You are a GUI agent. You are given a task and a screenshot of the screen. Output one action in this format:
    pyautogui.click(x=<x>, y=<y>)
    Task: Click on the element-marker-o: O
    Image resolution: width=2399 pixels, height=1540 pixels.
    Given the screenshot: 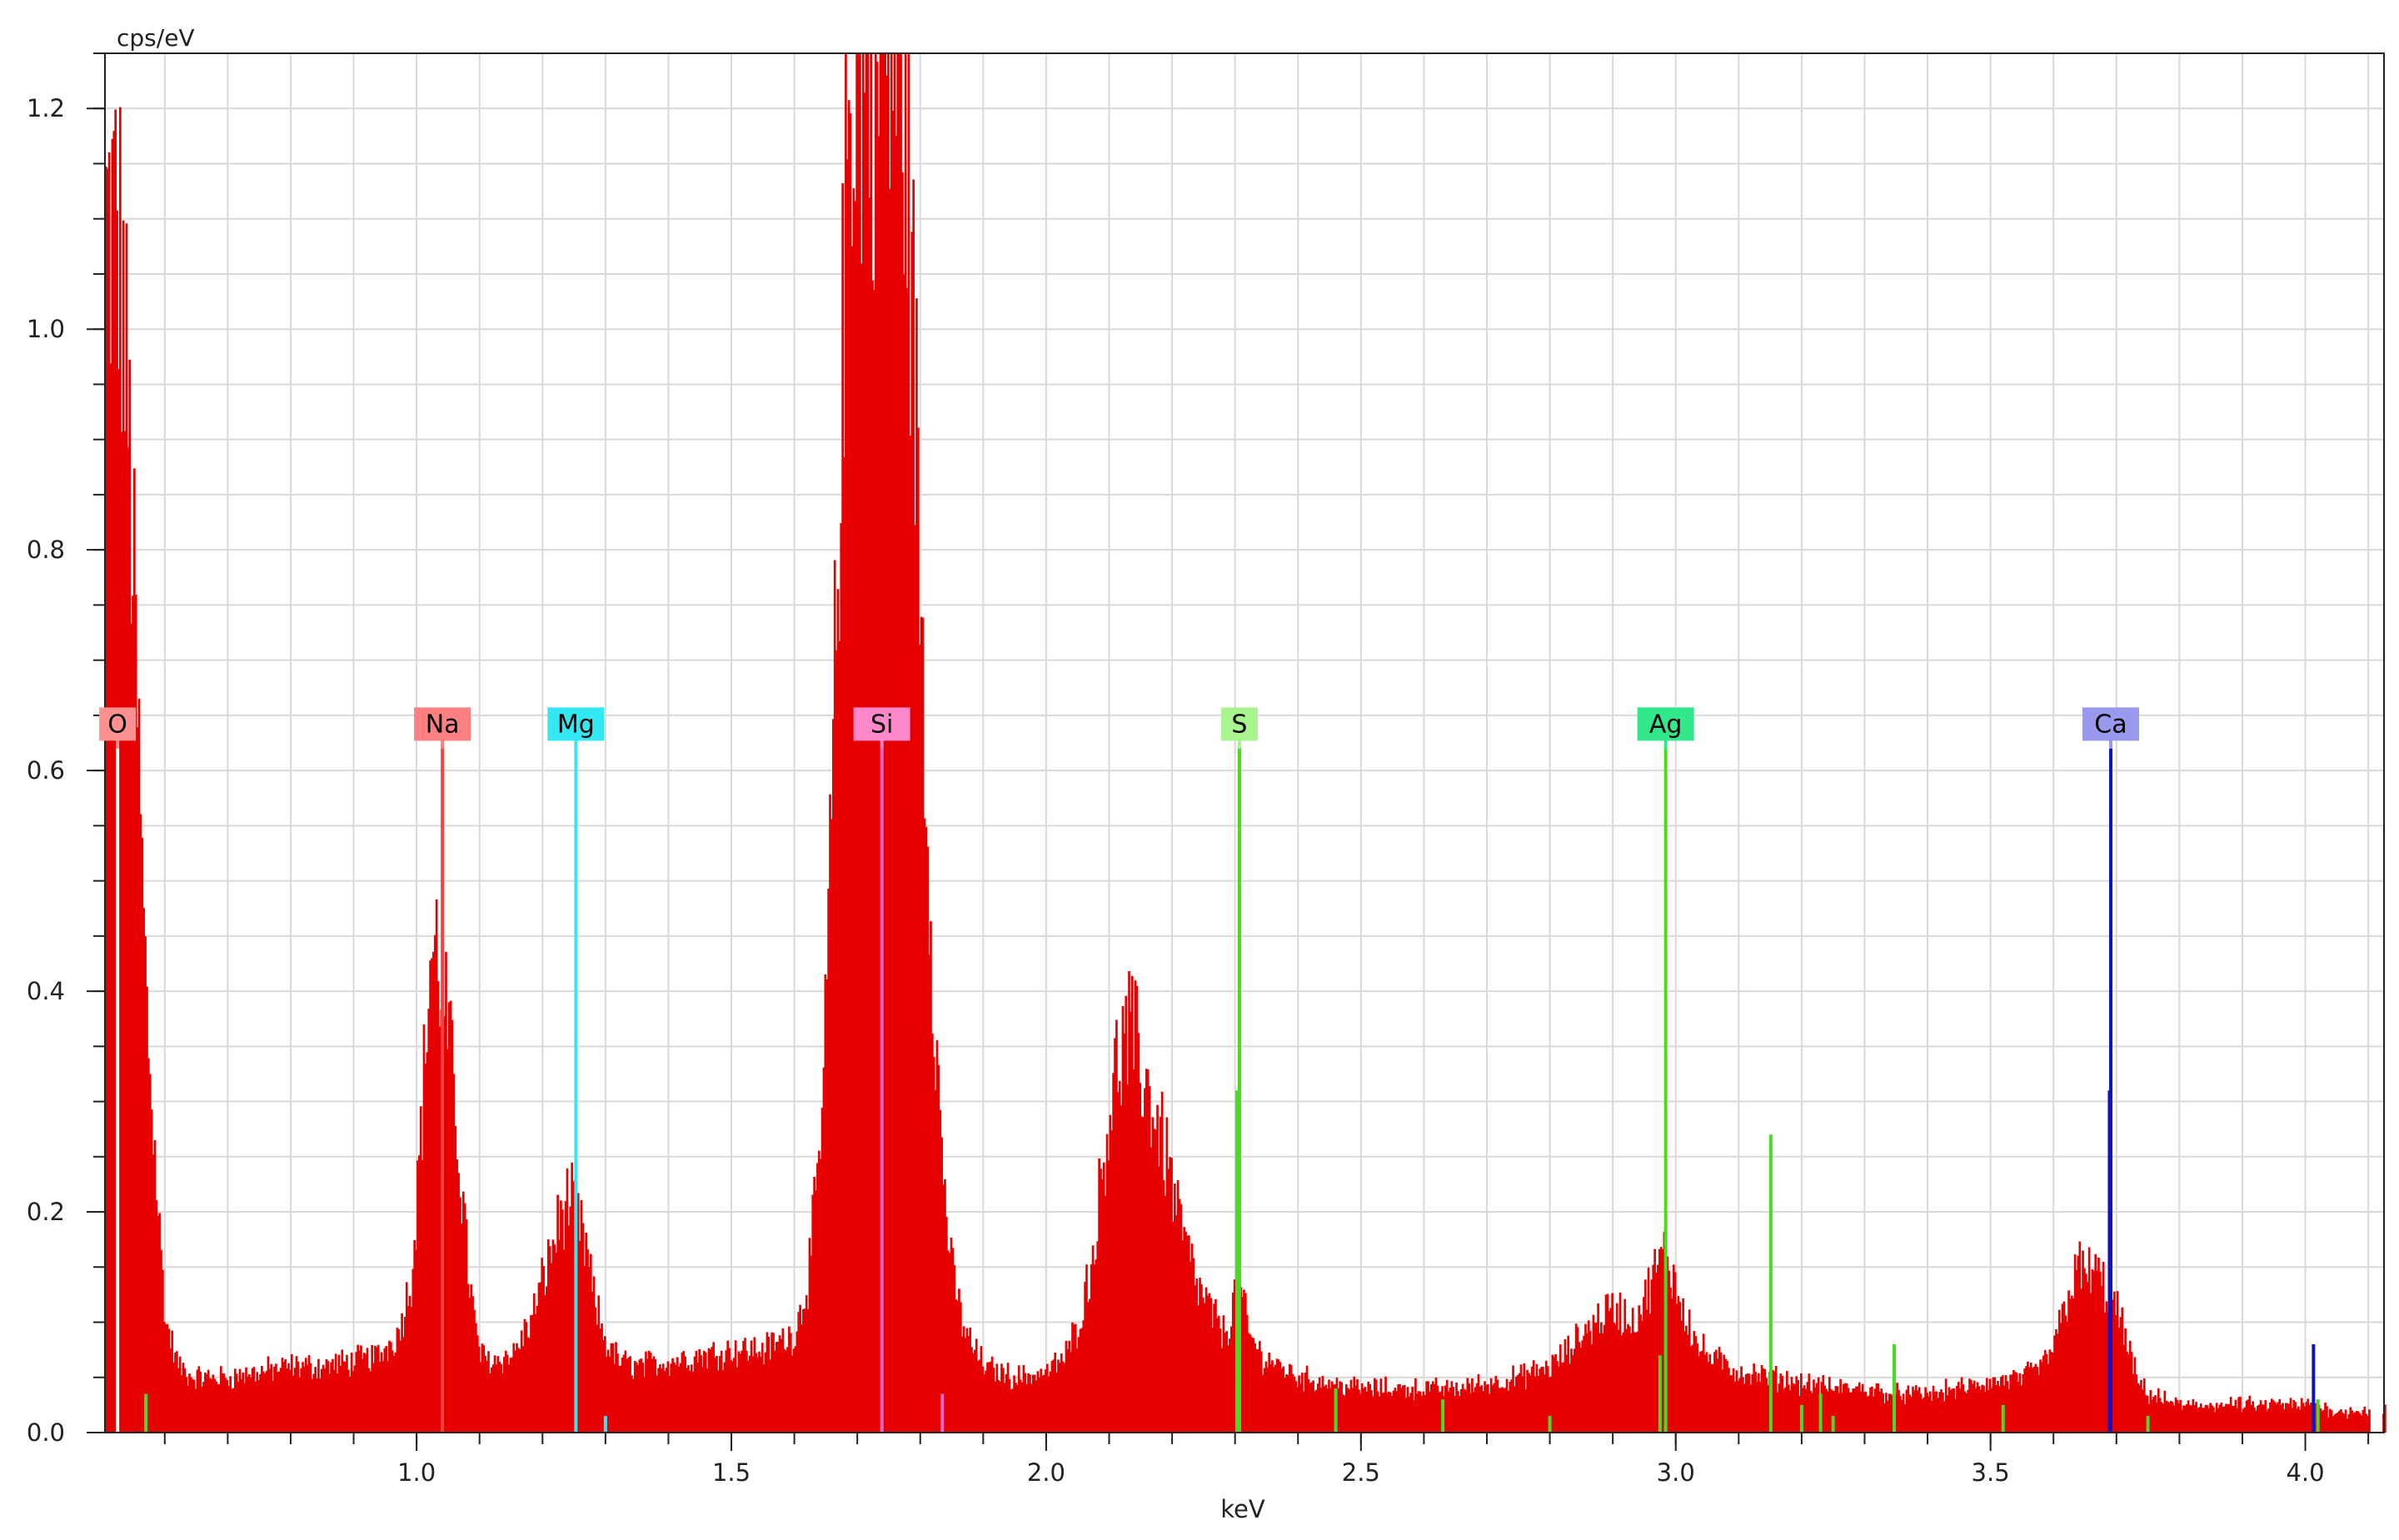 What is the action you would take?
    pyautogui.click(x=118, y=728)
    